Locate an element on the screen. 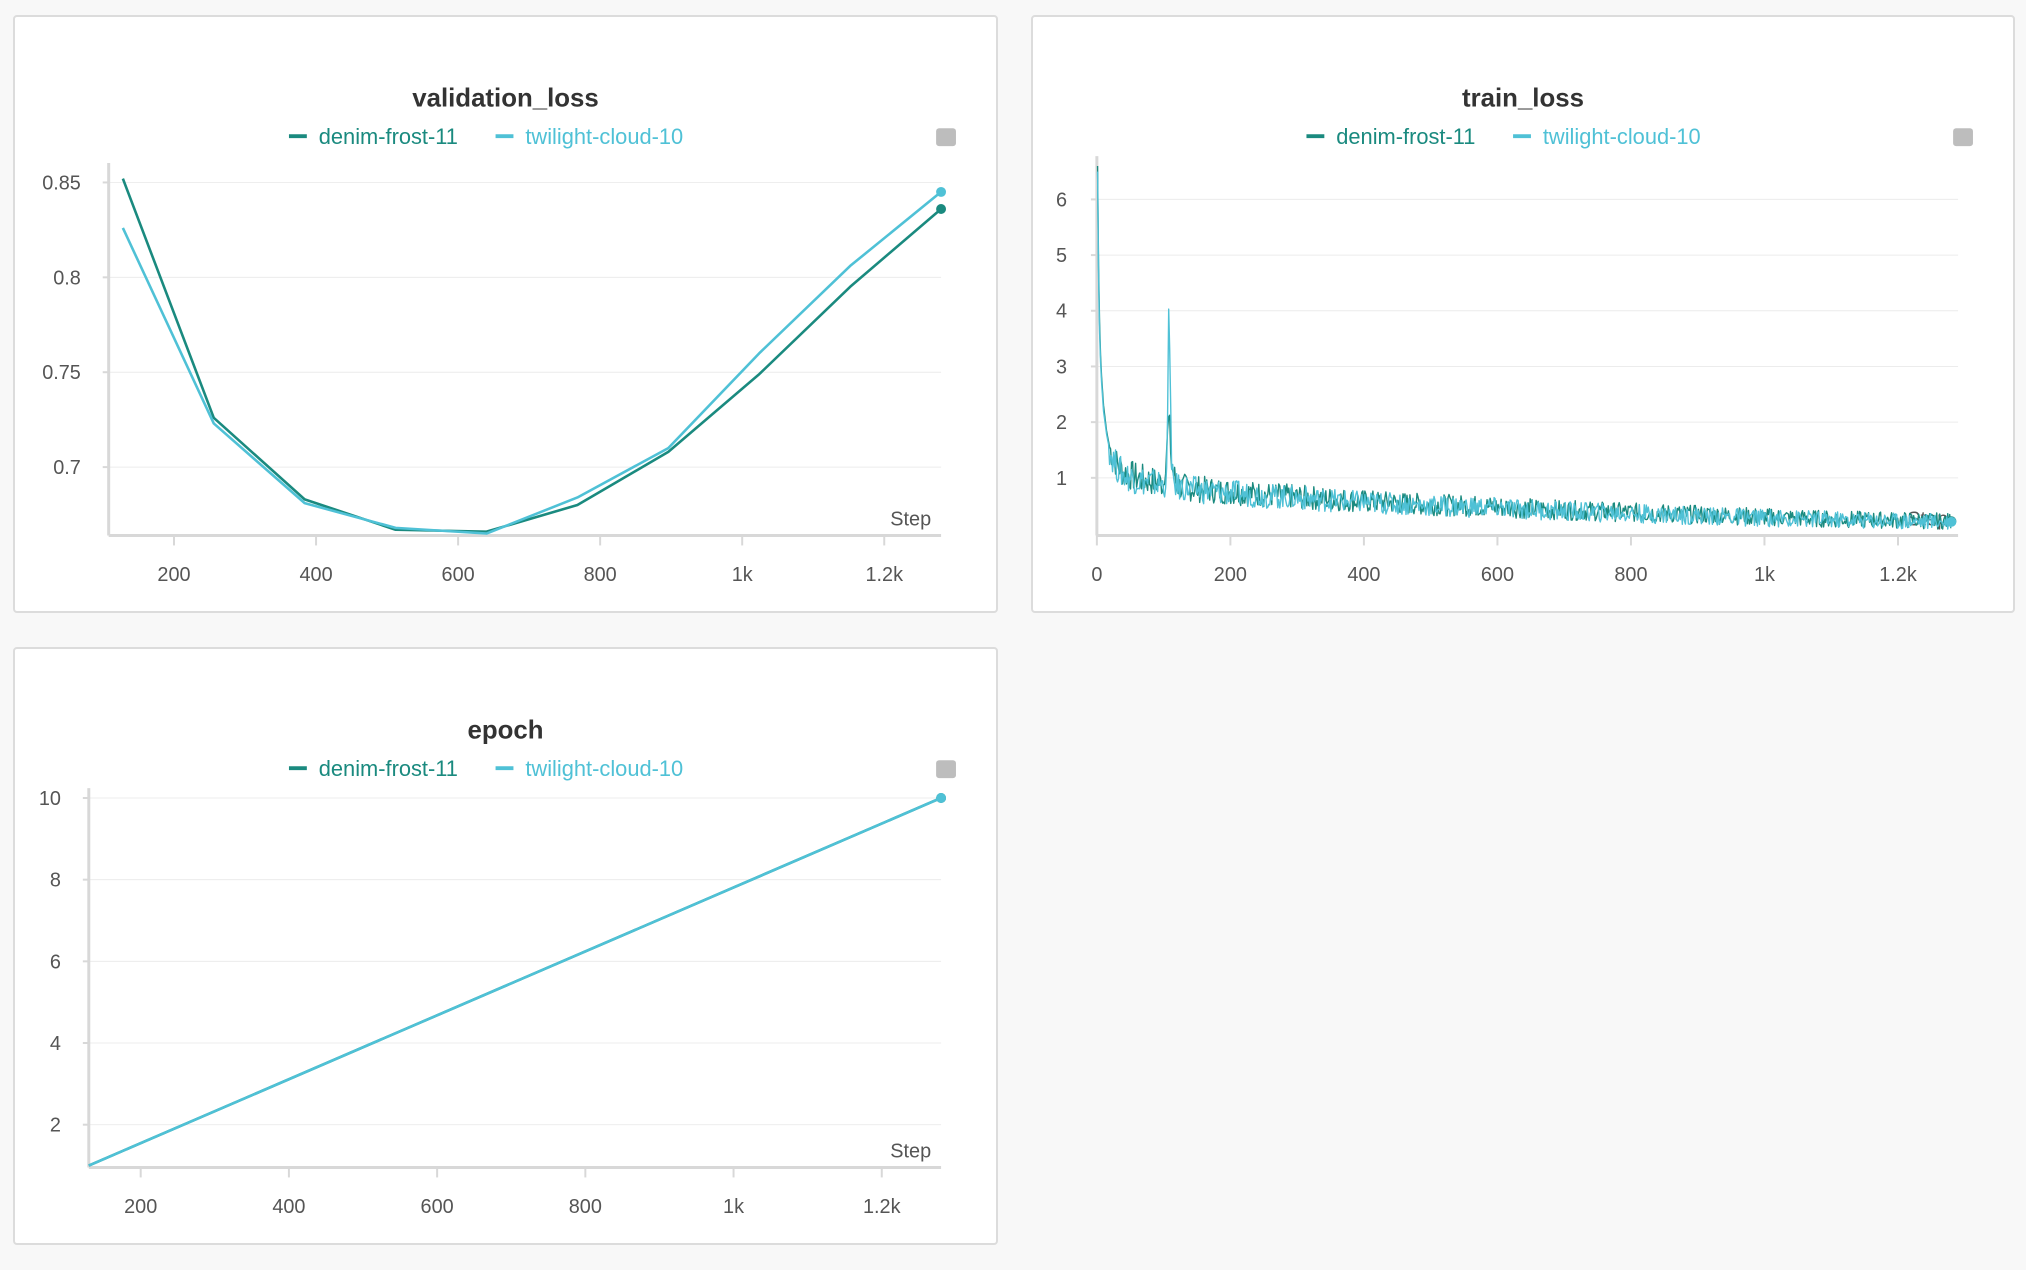  y-tick-label: 1 is located at coordinates (1061, 479).